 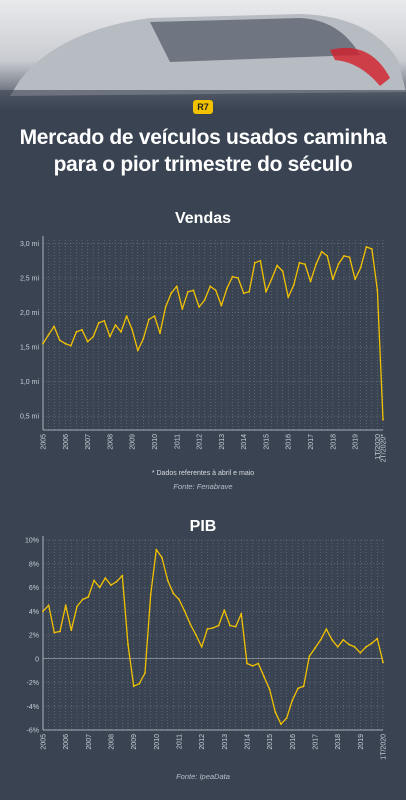 I want to click on y-tick-label: 2,5 mi, so click(x=30, y=279).